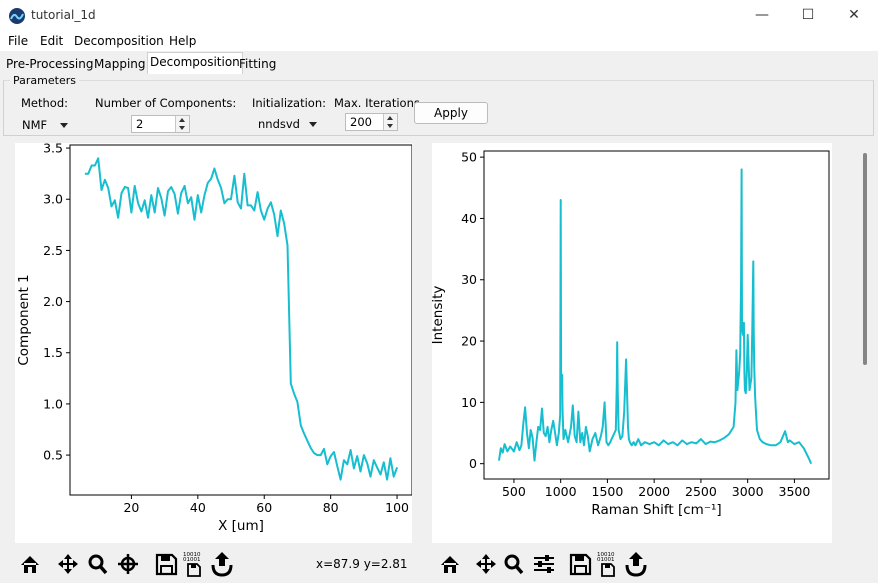 The image size is (878, 583). I want to click on components-value: 2, so click(140, 124).